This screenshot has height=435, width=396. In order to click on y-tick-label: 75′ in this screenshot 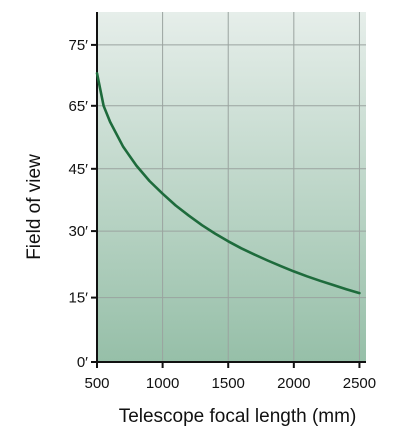, I will do `click(79, 45)`.